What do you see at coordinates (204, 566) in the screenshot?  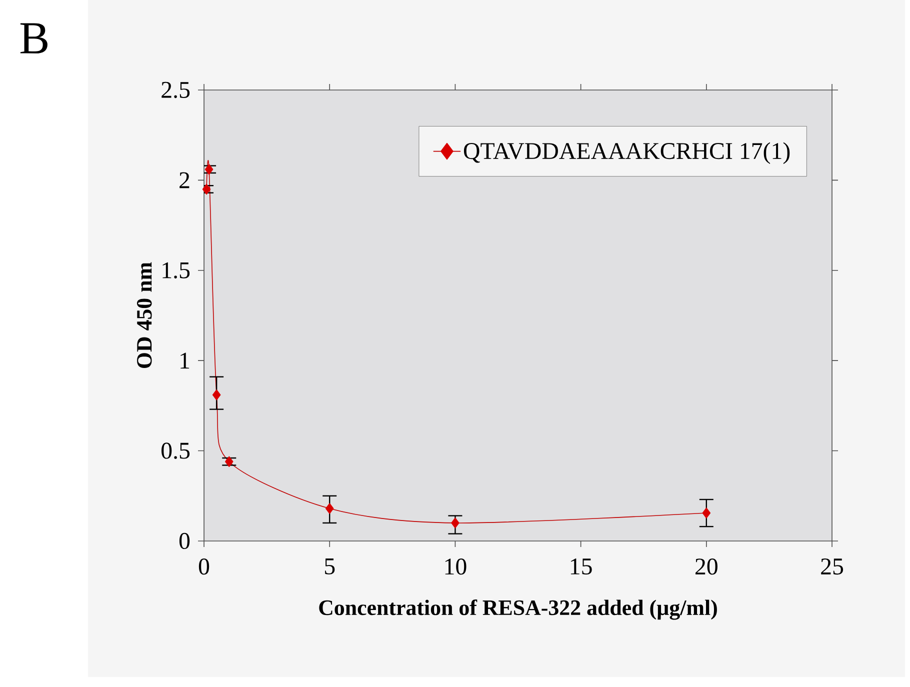 I see `x-tick-label: 0` at bounding box center [204, 566].